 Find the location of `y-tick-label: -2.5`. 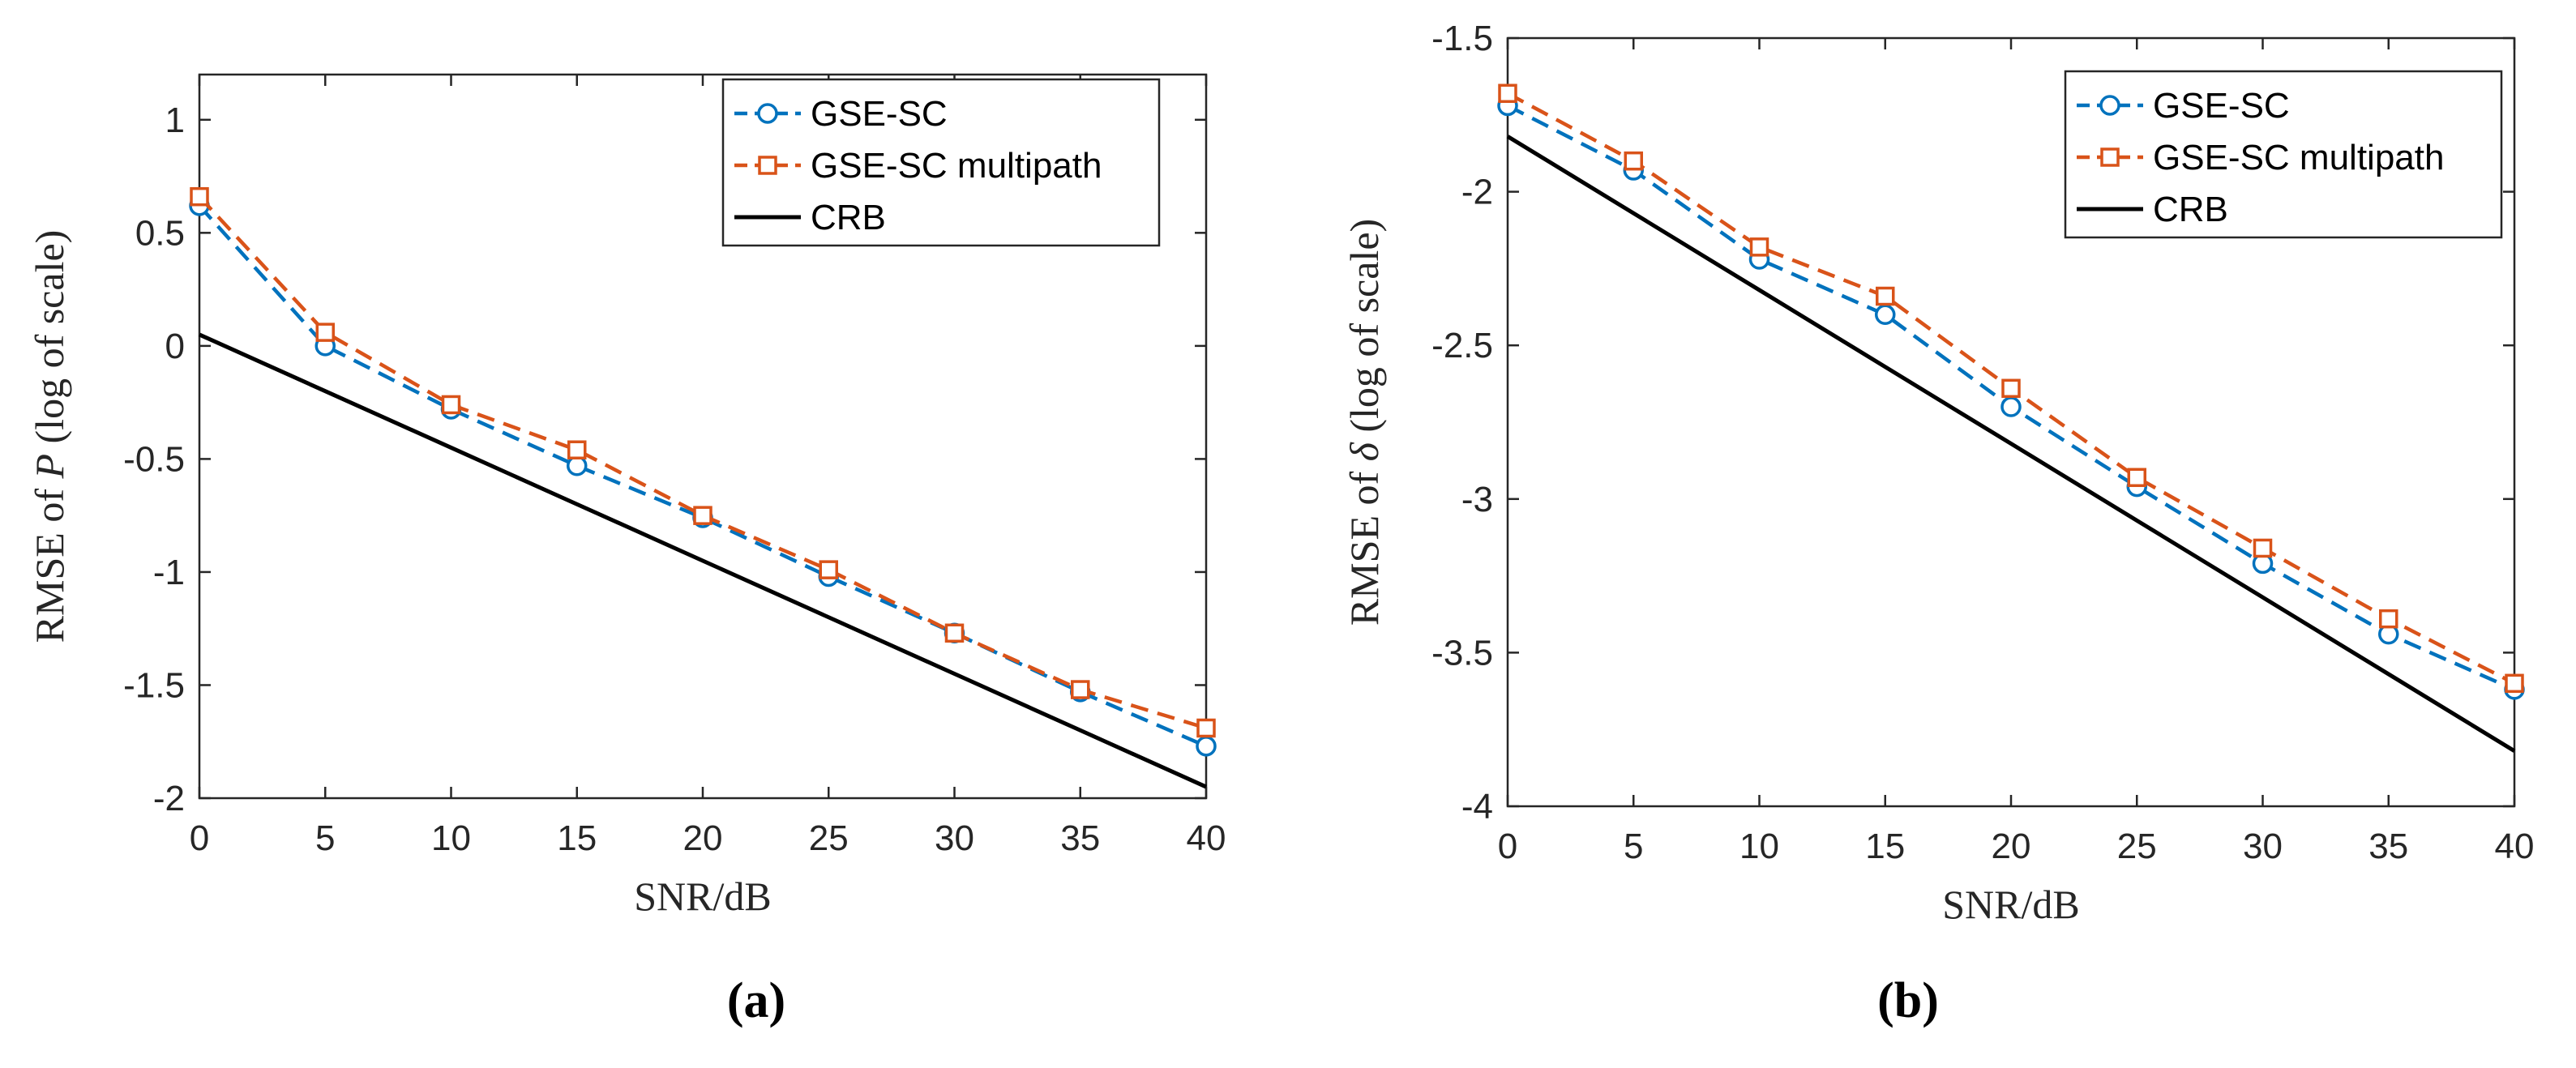

y-tick-label: -2.5 is located at coordinates (1462, 345).